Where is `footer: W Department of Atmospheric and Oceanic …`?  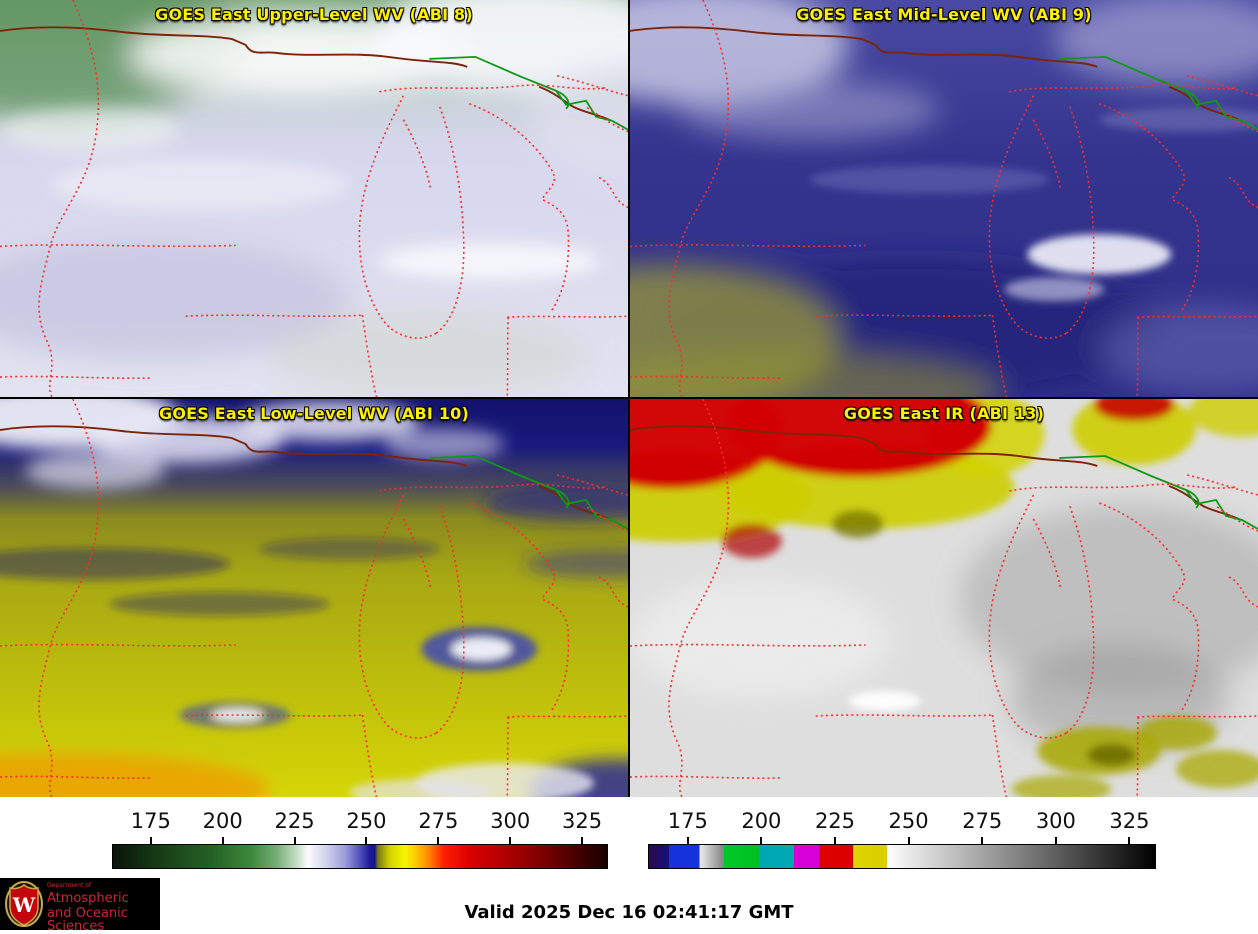 footer: W Department of Atmospheric and Oceanic … is located at coordinates (629, 905).